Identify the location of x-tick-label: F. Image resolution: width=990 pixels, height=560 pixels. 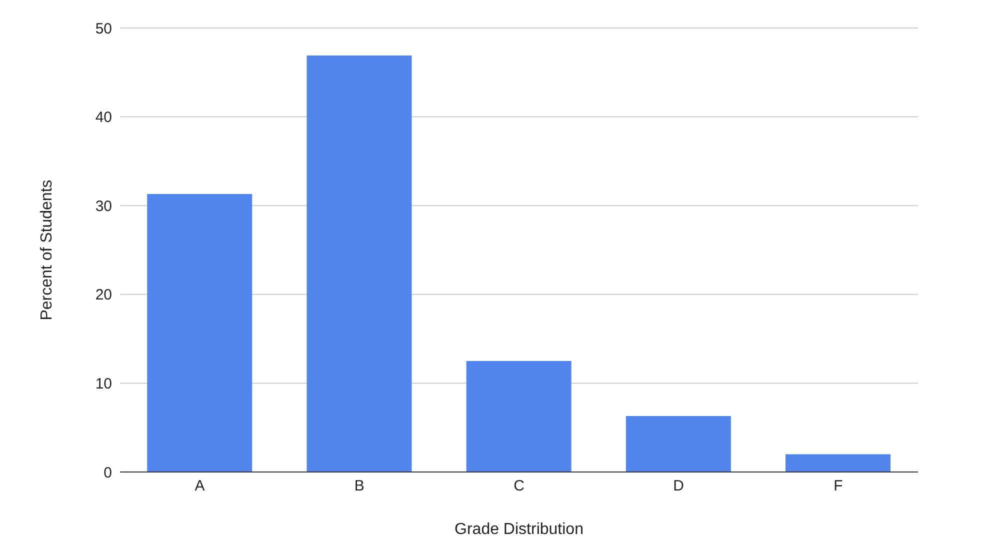
(838, 486).